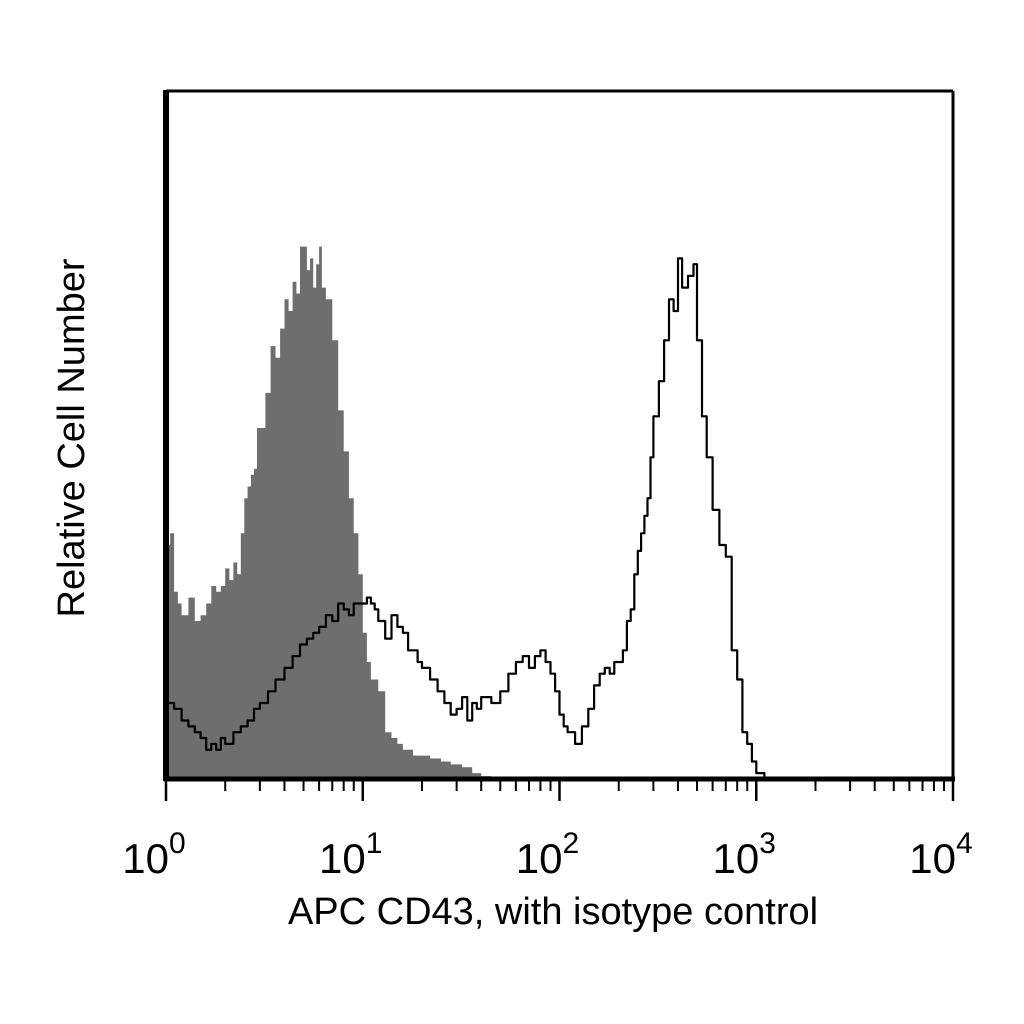 Image resolution: width=1024 pixels, height=1024 pixels. Describe the element at coordinates (72, 437) in the screenshot. I see `y-axis-label: Relative Cell Number` at that location.